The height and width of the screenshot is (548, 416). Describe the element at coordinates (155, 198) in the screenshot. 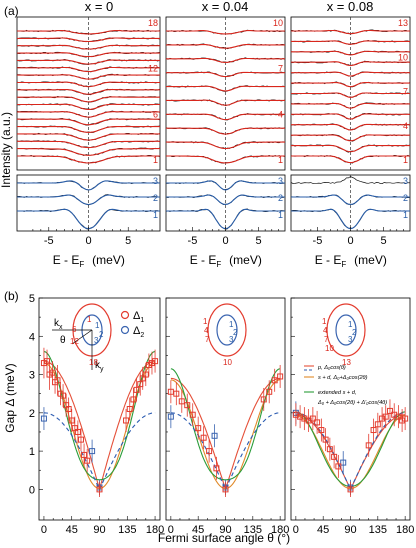

I see `curve-index-label: 2` at that location.